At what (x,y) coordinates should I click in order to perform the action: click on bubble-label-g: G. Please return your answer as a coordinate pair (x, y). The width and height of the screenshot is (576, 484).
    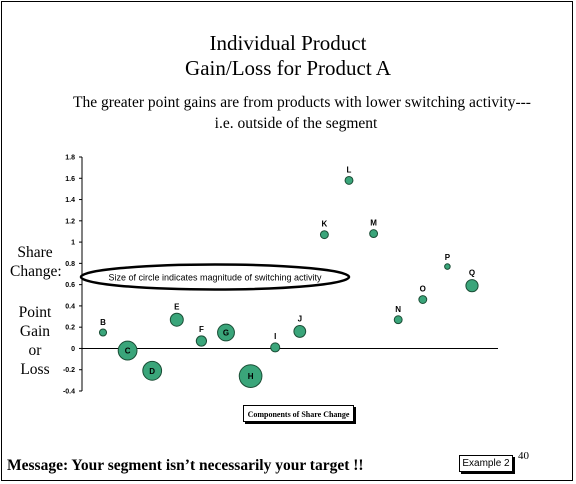
    Looking at the image, I should click on (226, 333).